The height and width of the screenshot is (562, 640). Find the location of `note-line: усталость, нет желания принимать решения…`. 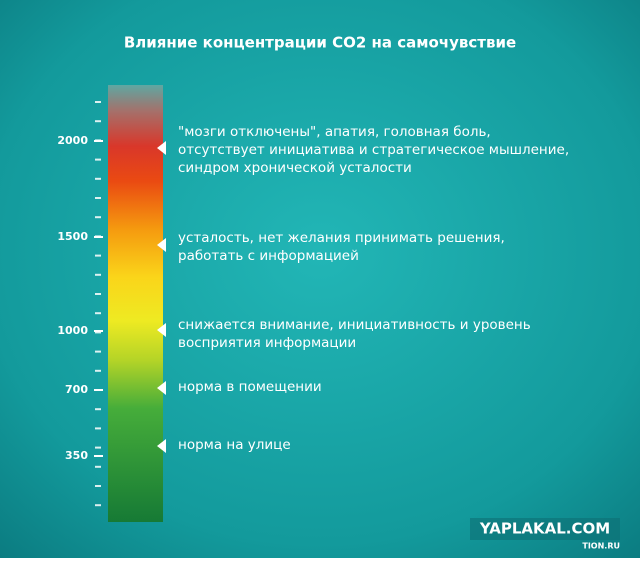

note-line: усталость, нет желания принимать решения… is located at coordinates (341, 238).